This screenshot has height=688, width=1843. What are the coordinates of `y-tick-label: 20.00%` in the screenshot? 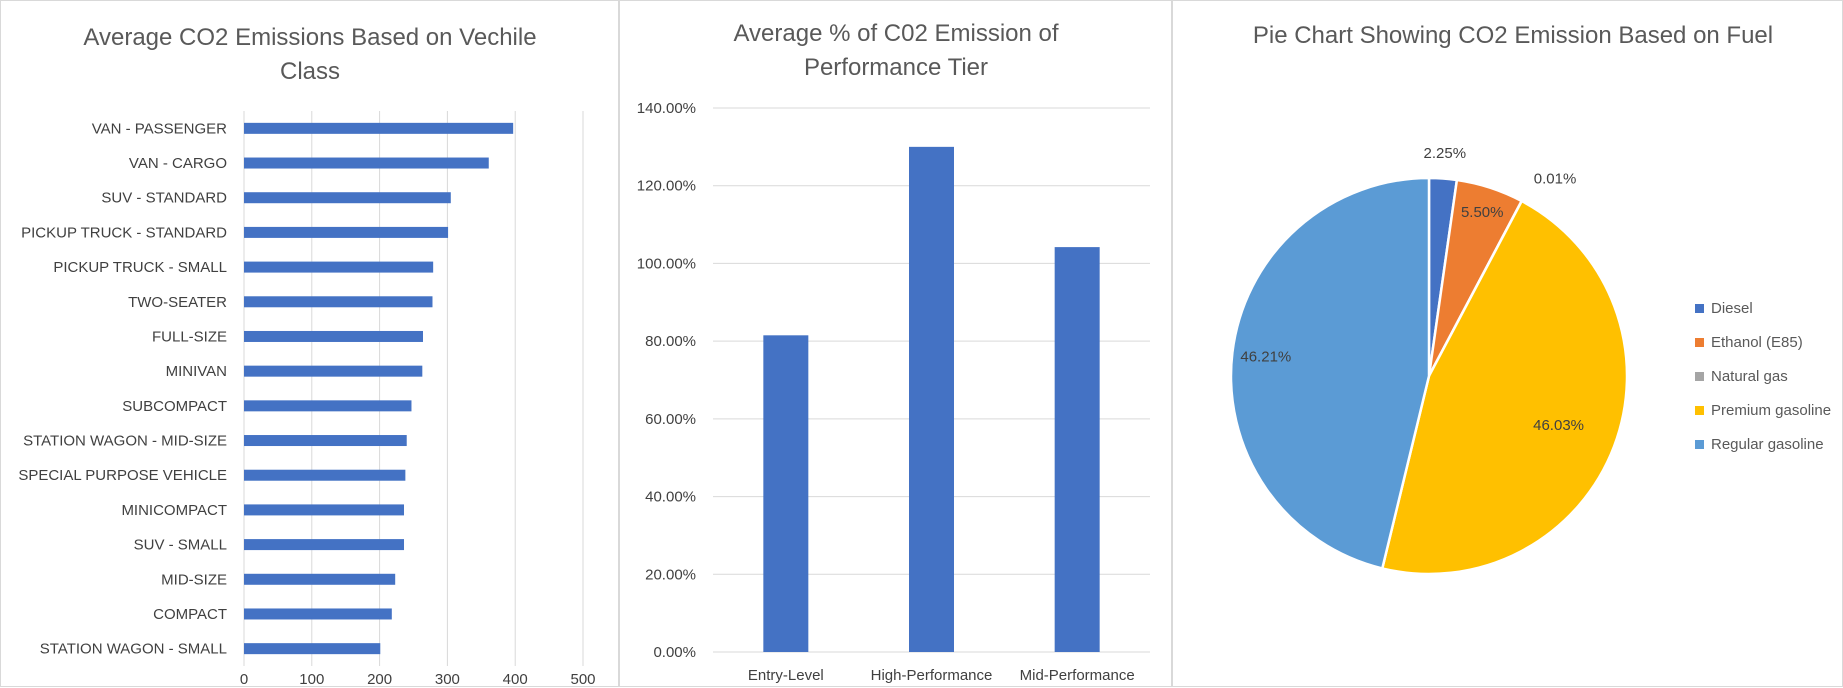 It's located at (670, 574).